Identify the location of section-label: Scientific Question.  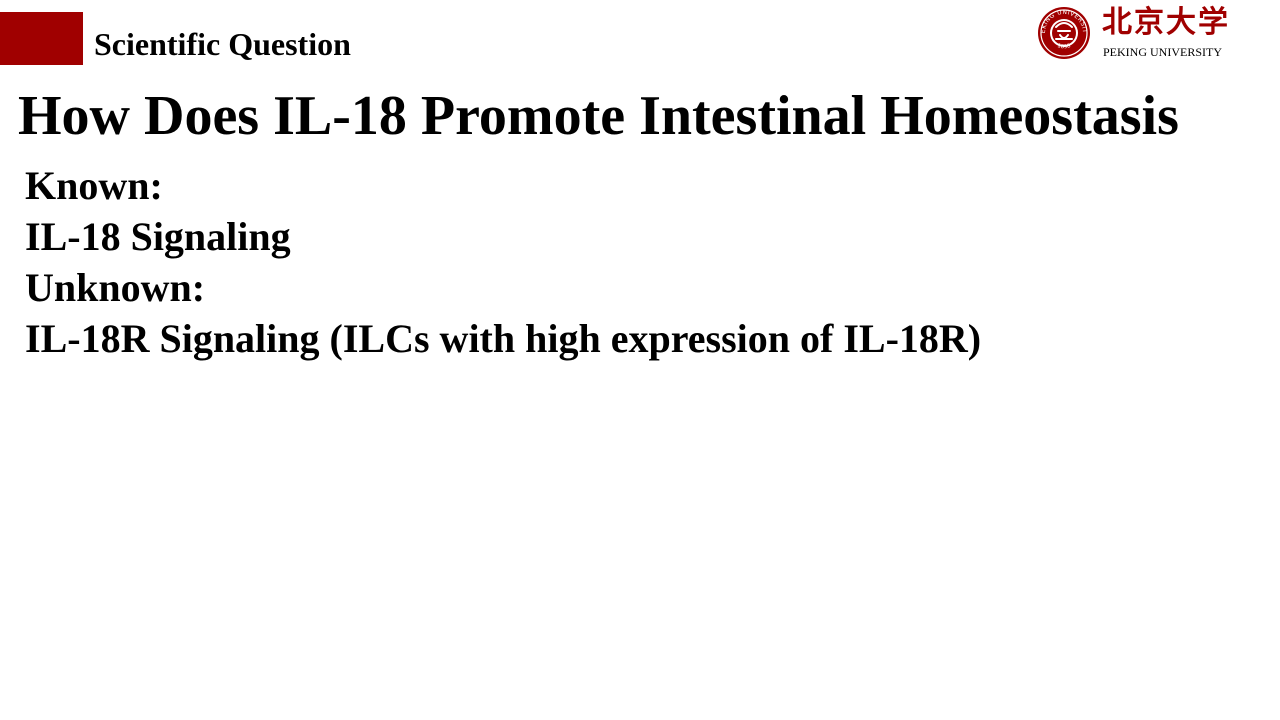
(222, 44).